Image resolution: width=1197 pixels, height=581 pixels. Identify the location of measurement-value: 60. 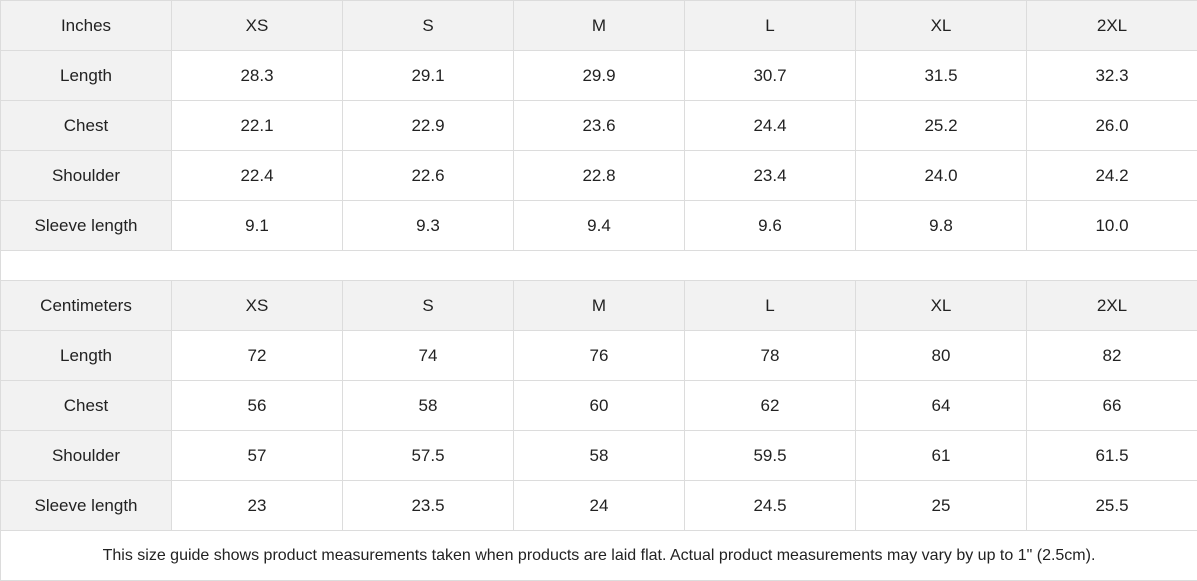
(599, 406).